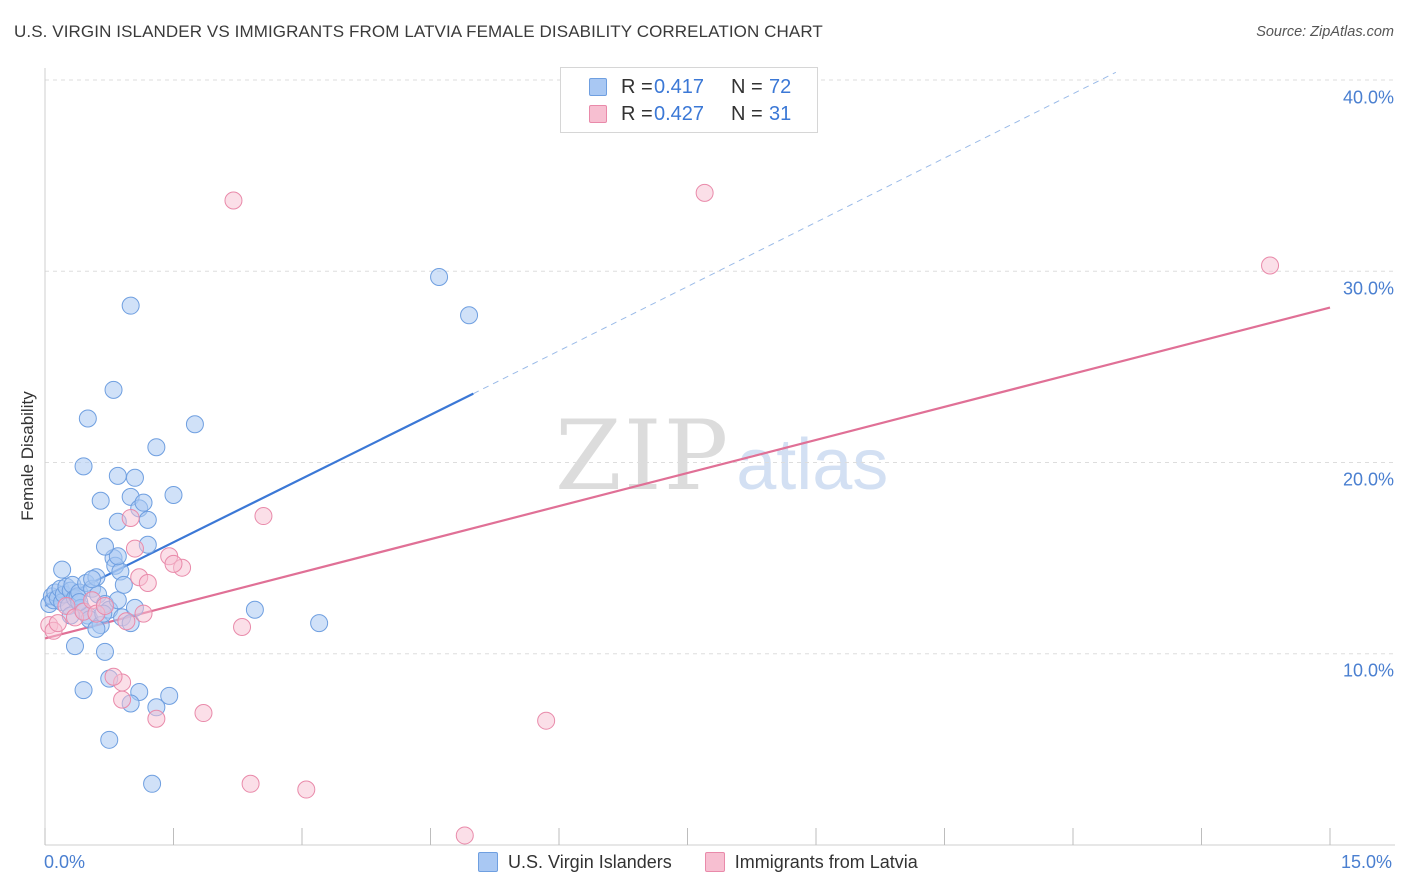 This screenshot has width=1406, height=892. I want to click on y-tick-40: 40.0%, so click(1368, 97).